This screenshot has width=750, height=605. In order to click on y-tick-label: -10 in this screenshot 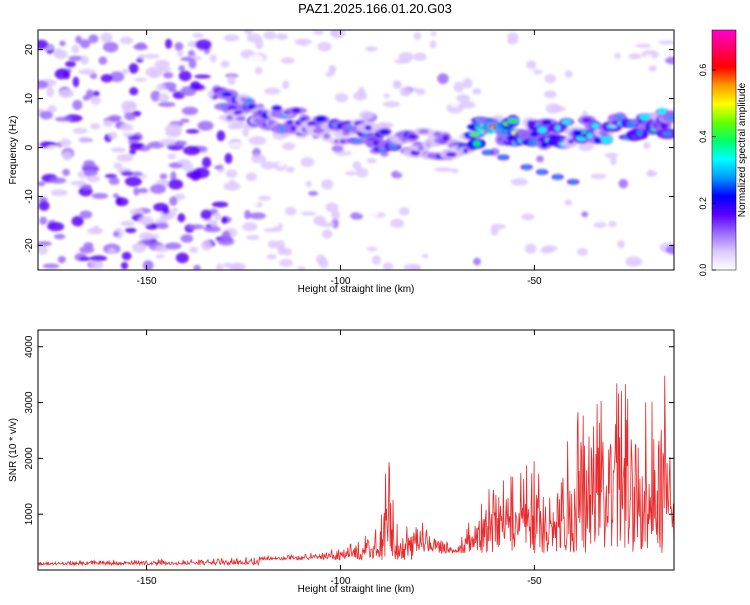, I will do `click(29, 196)`.